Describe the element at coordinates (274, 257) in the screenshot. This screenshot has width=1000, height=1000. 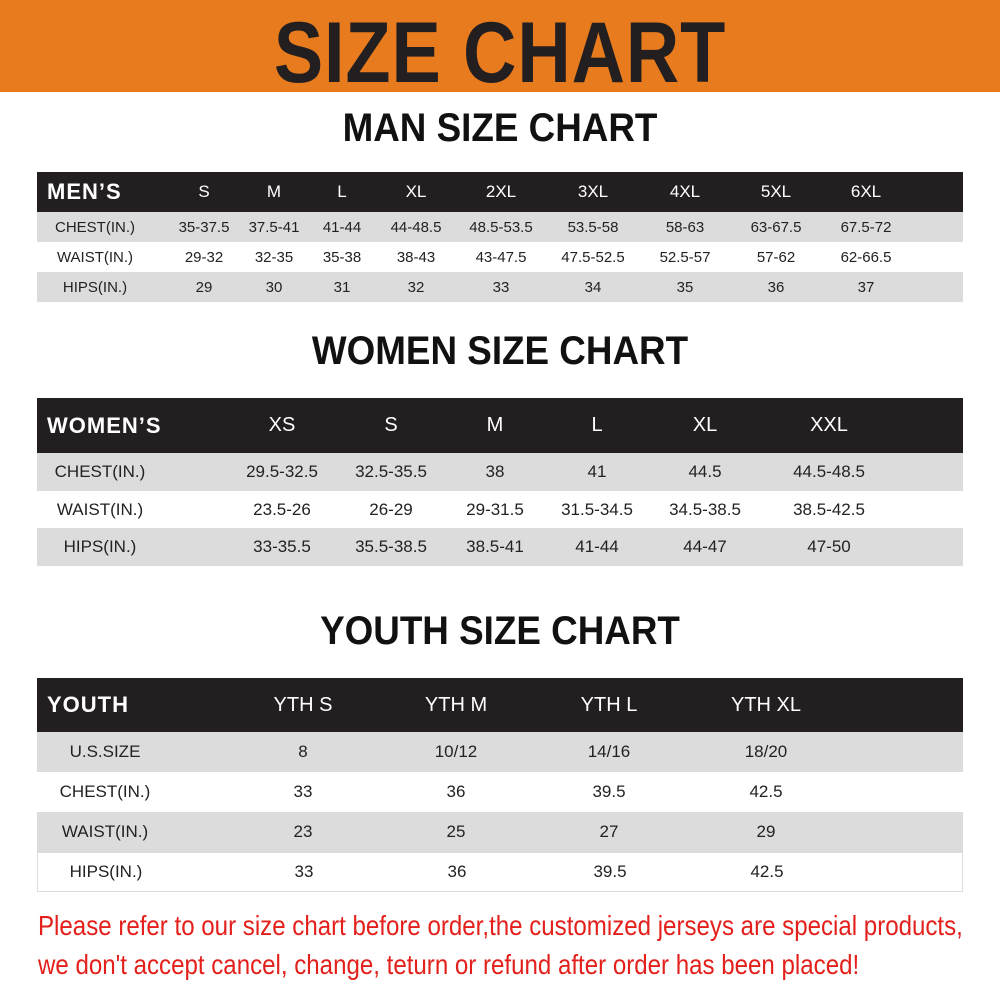
I see `table-cell: 32-35` at that location.